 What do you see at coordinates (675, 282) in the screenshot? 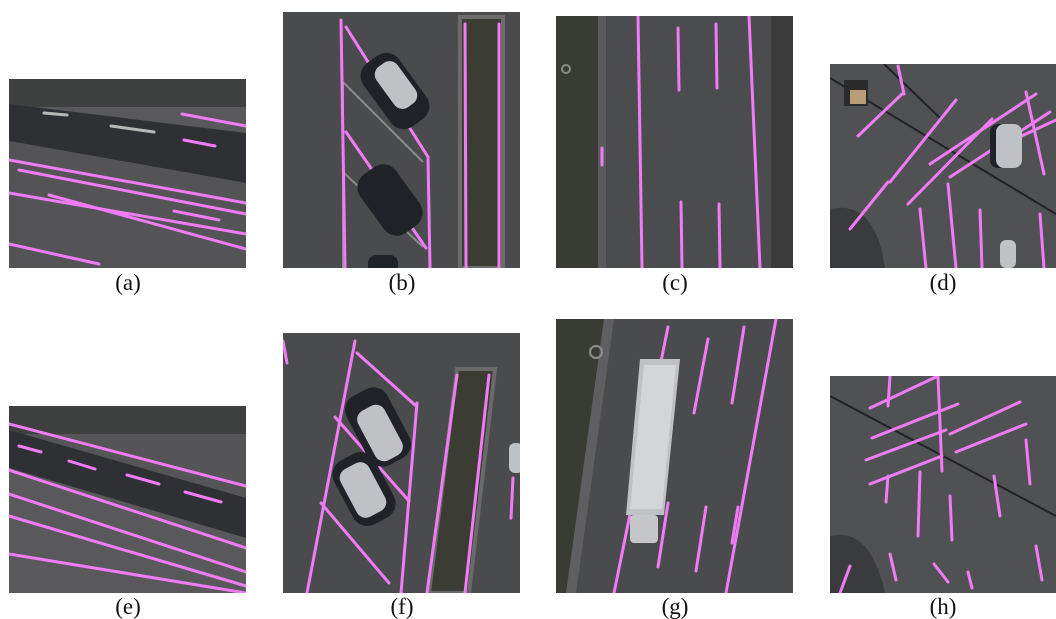
I see `caption-c: (c)` at bounding box center [675, 282].